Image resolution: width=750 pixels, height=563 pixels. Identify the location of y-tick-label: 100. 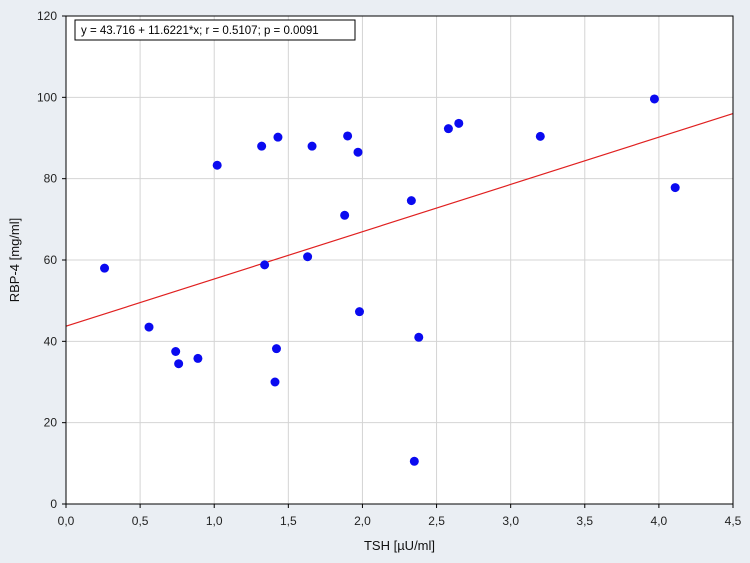
(47, 97).